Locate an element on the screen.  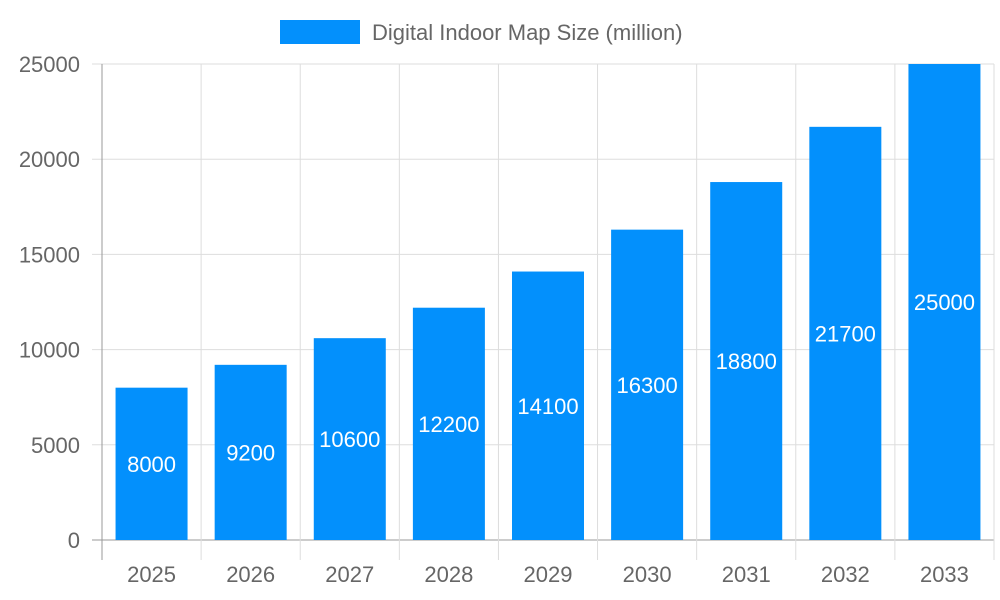
legend: Digital Indoor Map Size (million) is located at coordinates (481, 32).